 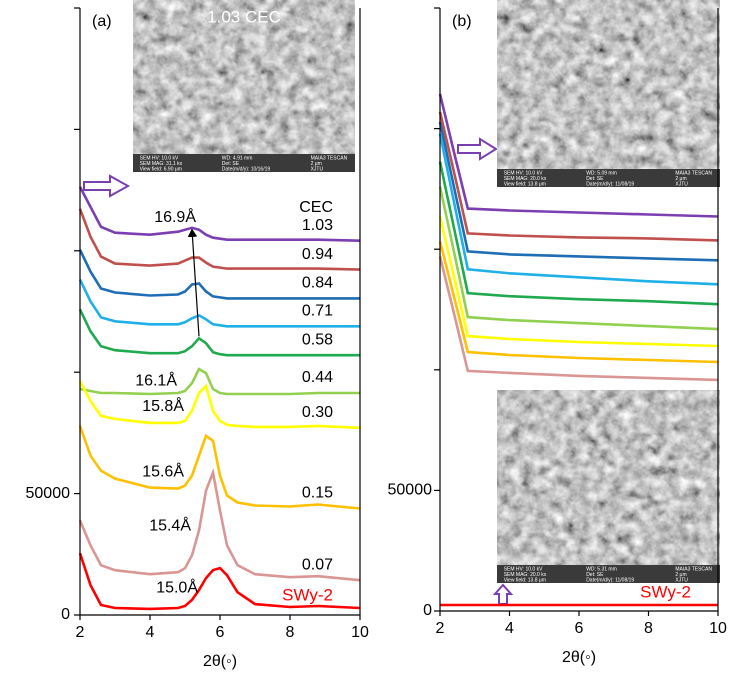 I want to click on series-label: 0.44, so click(x=317, y=377).